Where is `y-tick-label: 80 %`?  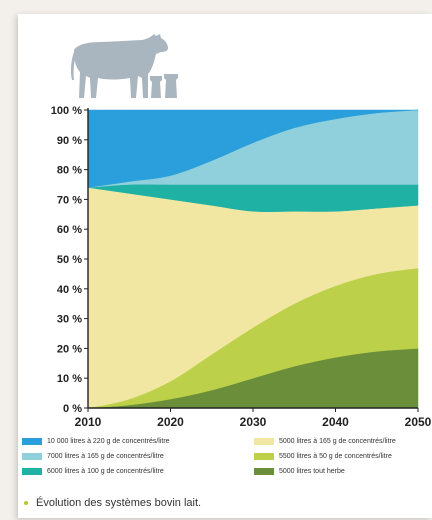
y-tick-label: 80 % is located at coordinates (69, 171).